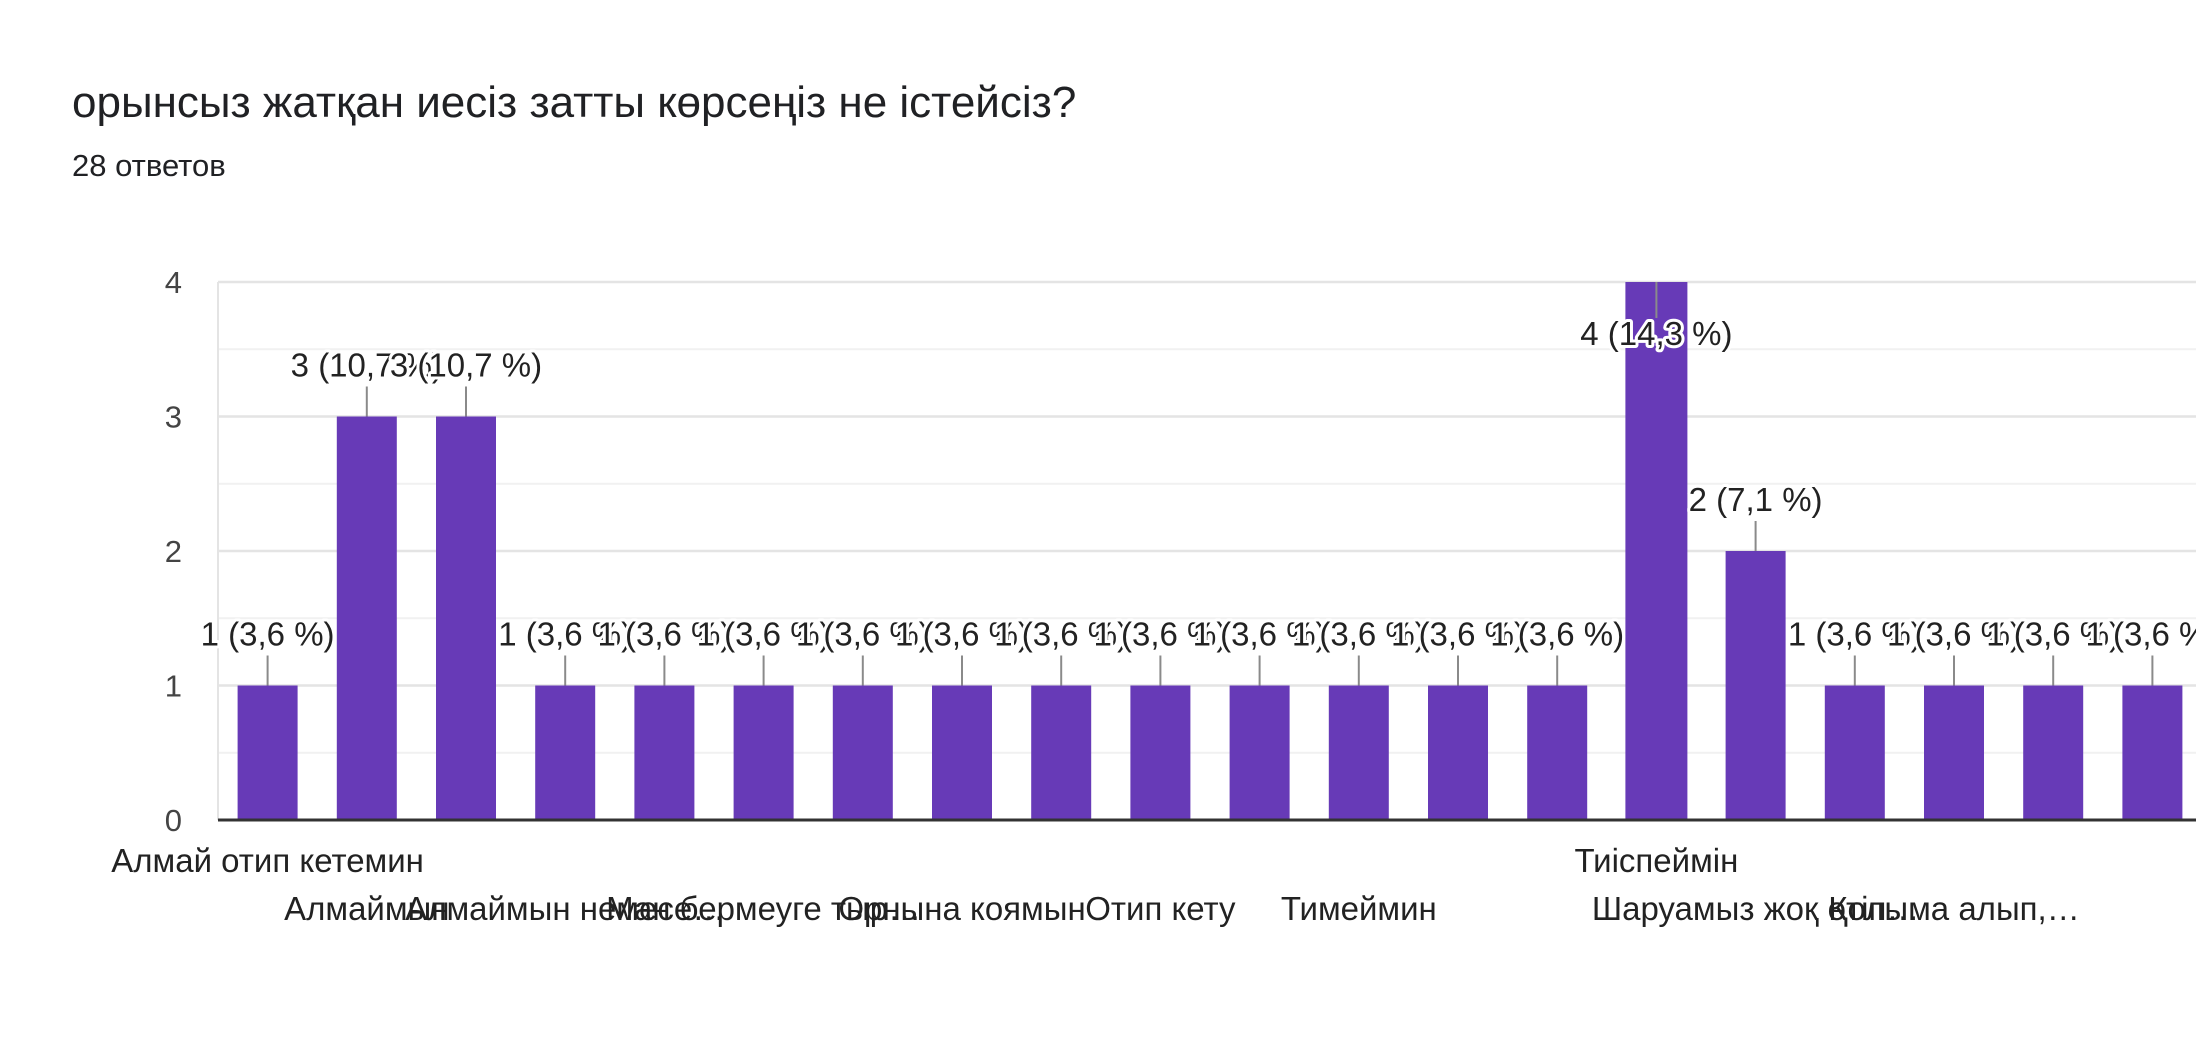 The image size is (2196, 1044). I want to click on category-label: Алмай отип кетемин, so click(267, 860).